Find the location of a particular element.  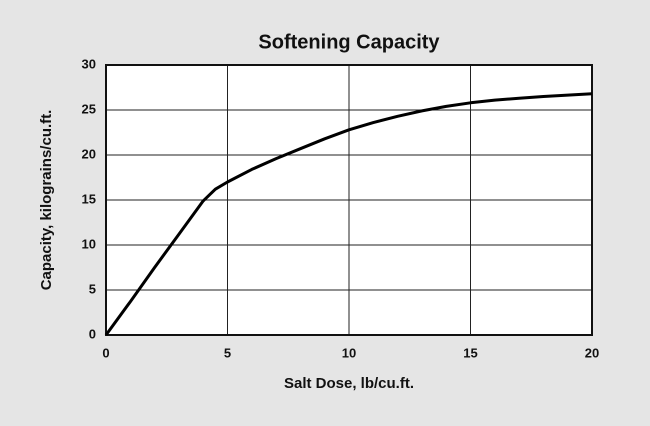

x-axis-label: Salt Dose, lb/cu.ft. is located at coordinates (349, 383).